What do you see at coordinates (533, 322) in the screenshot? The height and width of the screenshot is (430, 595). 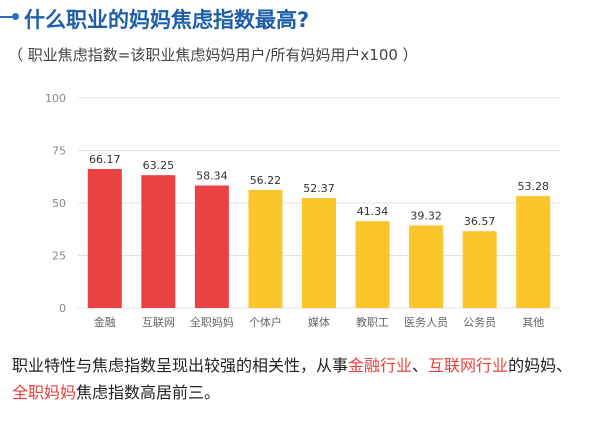 I see `x-tick-label: 其他` at bounding box center [533, 322].